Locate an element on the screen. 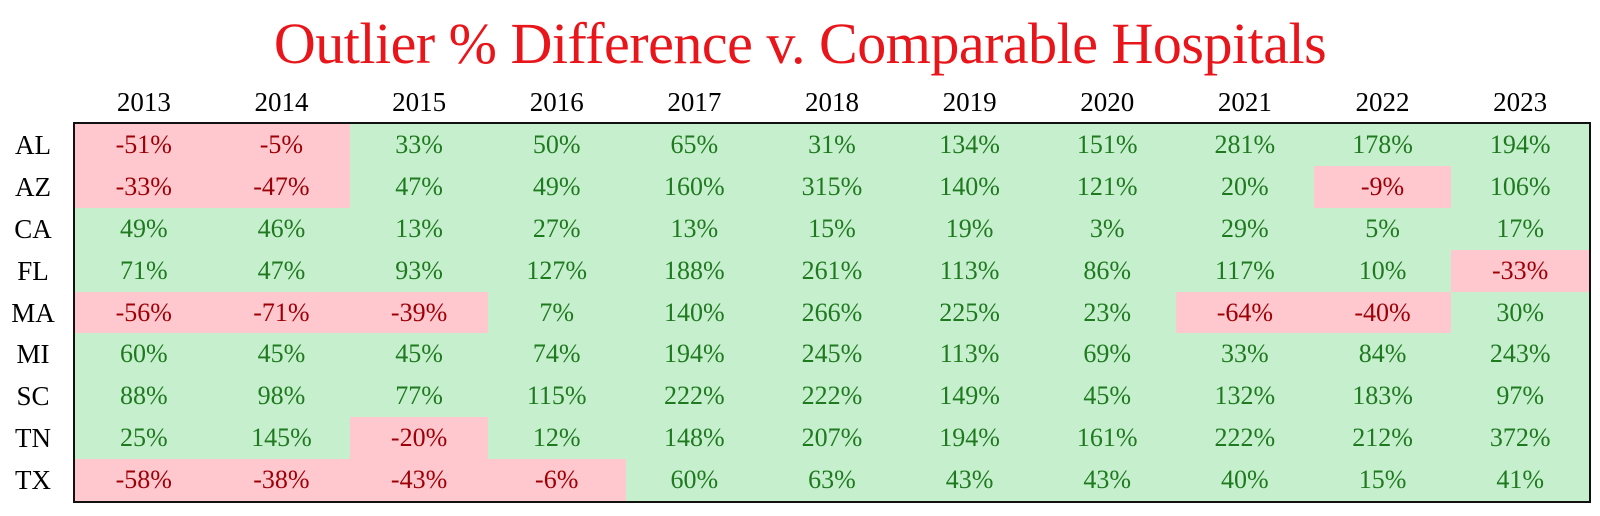 Image resolution: width=1600 pixels, height=516 pixels. table-cell-ca-2020: 3% is located at coordinates (1107, 228).